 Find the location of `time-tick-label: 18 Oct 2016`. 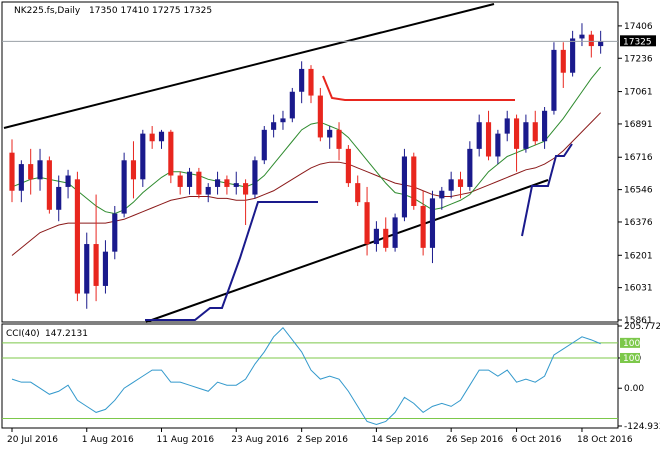

time-tick-label: 18 Oct 2016 is located at coordinates (605, 440).